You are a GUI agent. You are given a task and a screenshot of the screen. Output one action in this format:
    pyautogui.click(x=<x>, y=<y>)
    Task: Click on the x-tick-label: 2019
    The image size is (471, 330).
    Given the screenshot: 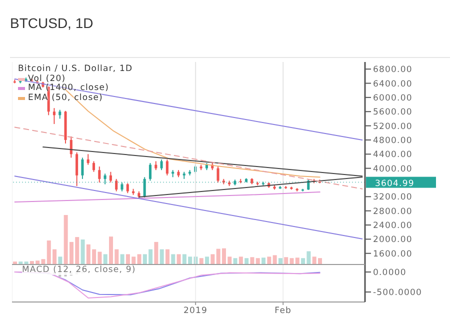 What is the action you would take?
    pyautogui.click(x=196, y=311)
    